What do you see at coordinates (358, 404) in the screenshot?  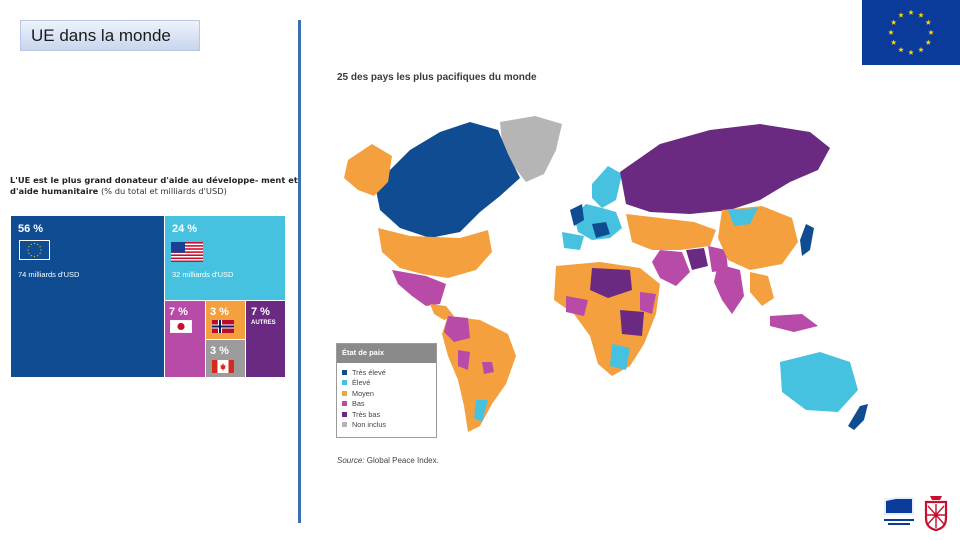 I see `legend-label: Bas` at bounding box center [358, 404].